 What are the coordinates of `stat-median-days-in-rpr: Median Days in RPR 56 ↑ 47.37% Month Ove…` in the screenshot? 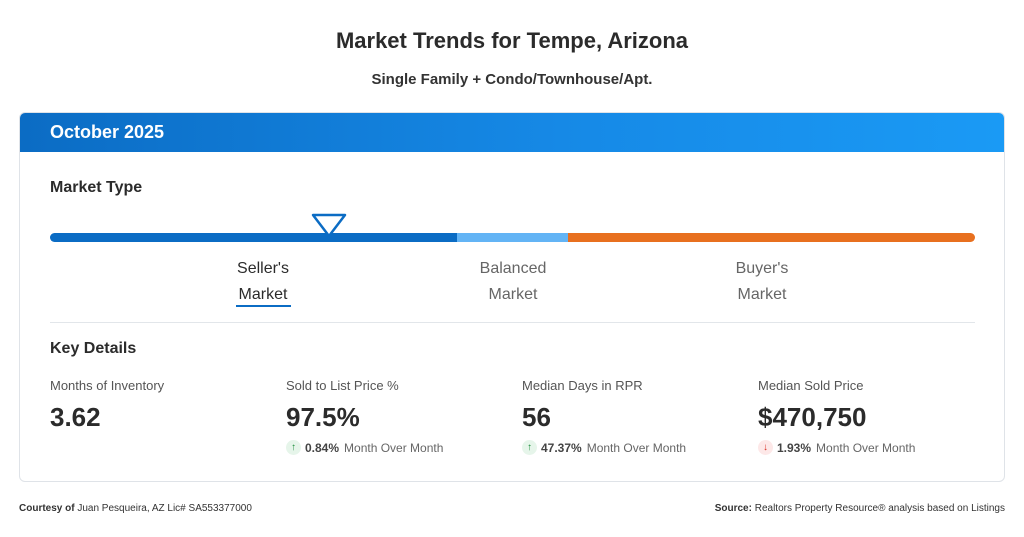 It's located at (637, 416).